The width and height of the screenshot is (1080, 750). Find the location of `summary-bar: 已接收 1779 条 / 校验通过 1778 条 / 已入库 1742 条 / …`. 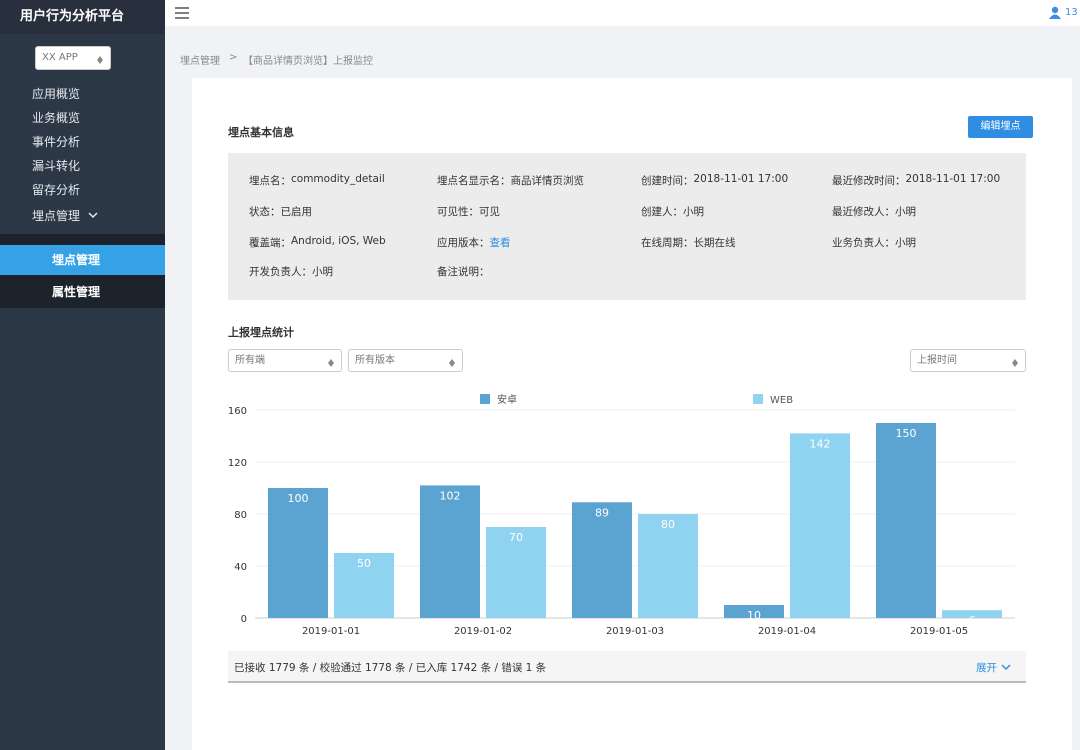

summary-bar: 已接收 1779 条 / 校验通过 1778 条 / 已入库 1742 条 / … is located at coordinates (627, 667).